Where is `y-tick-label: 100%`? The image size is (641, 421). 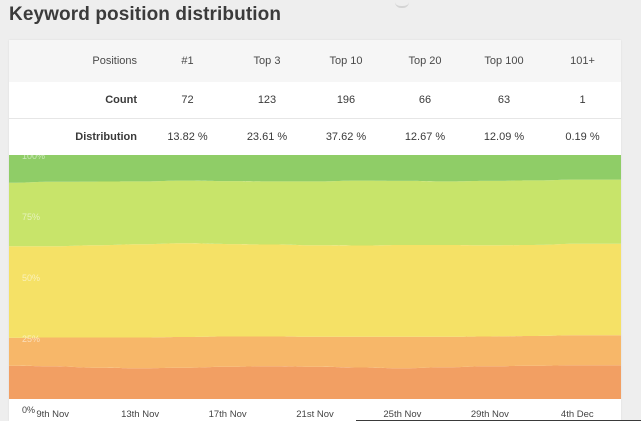 y-tick-label: 100% is located at coordinates (33, 158).